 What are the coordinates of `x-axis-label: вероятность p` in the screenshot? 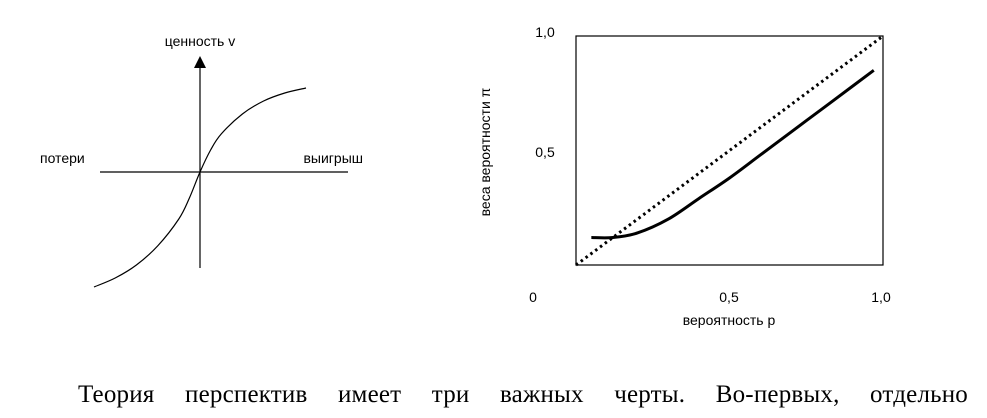 It's located at (729, 320).